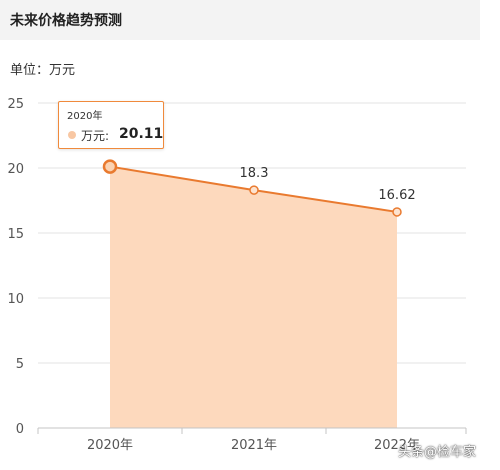  Describe the element at coordinates (15, 299) in the screenshot. I see `y-tick-label: 10` at that location.